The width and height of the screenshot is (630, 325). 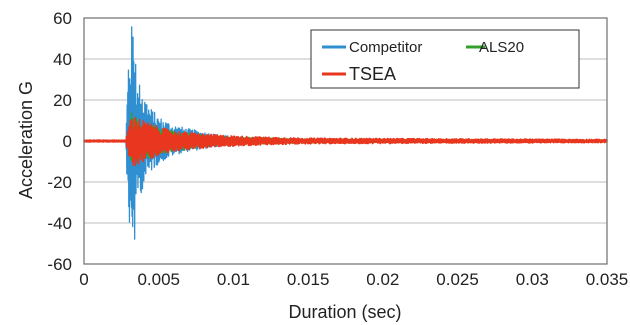 I want to click on y-tick-label-neg60: -60, so click(x=59, y=264).